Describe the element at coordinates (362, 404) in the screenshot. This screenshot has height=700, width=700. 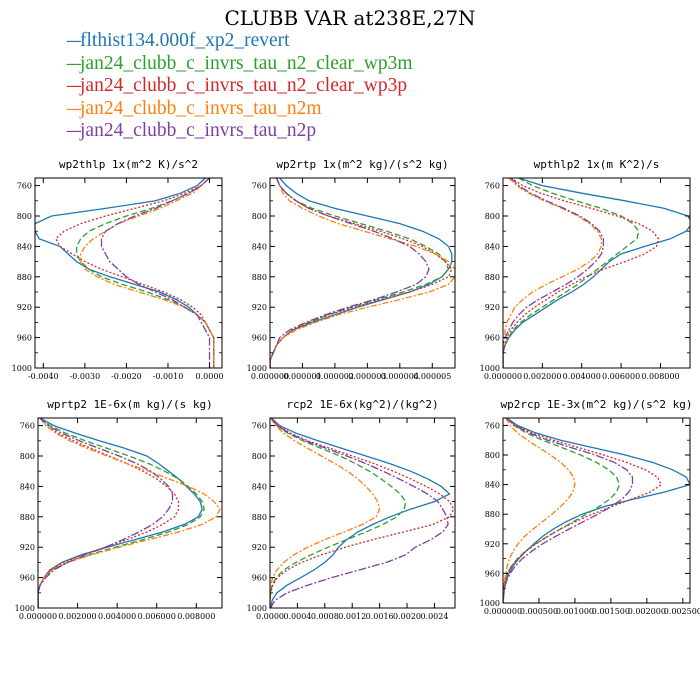
I see `panel-title: rcp2 1E-6x(kg^2)/(kg^2)` at that location.